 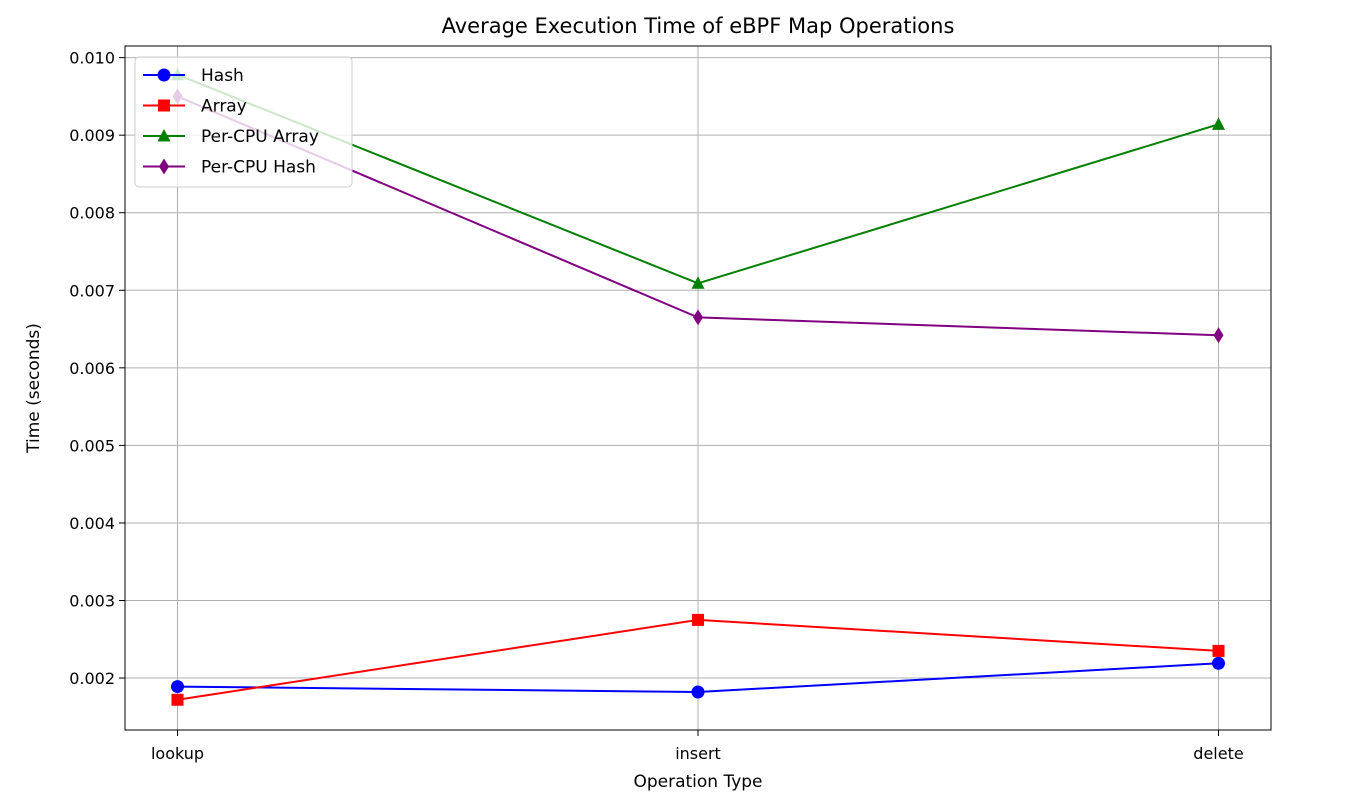 I want to click on y-tick-label: 0.003, so click(x=92, y=600).